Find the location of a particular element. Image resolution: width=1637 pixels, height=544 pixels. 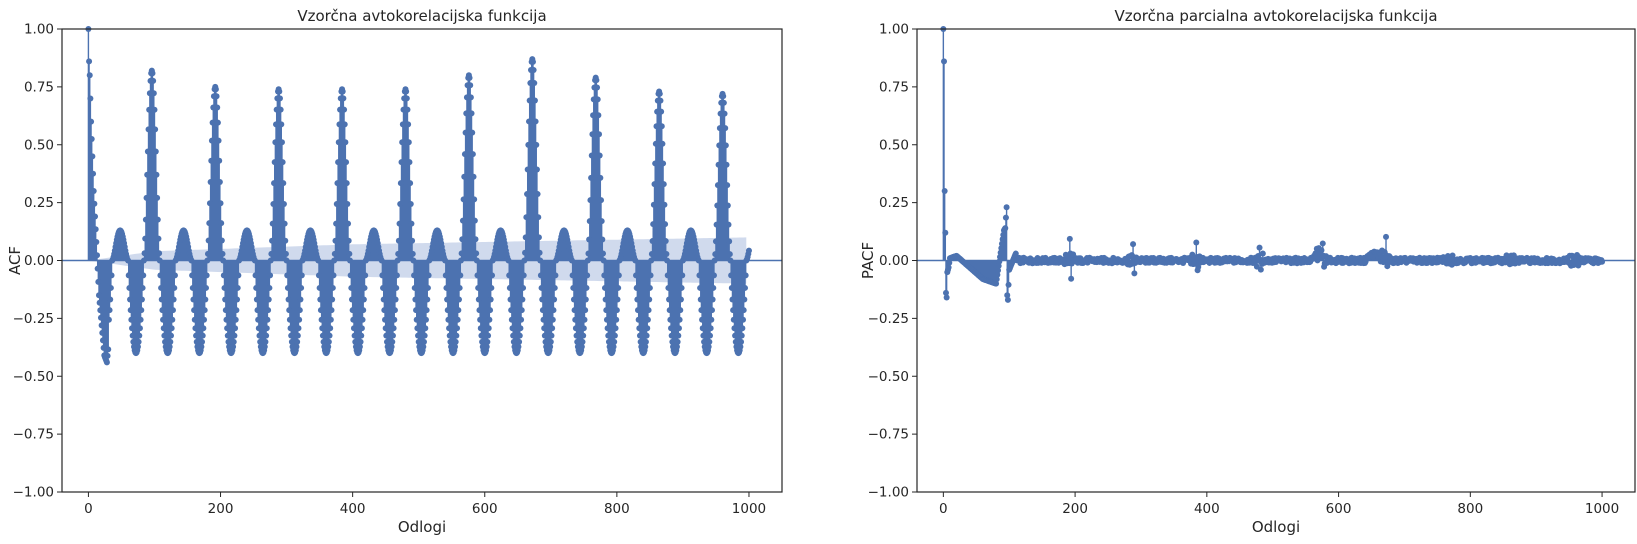

pacf-y-tick-label: −0.25 is located at coordinates (888, 319).